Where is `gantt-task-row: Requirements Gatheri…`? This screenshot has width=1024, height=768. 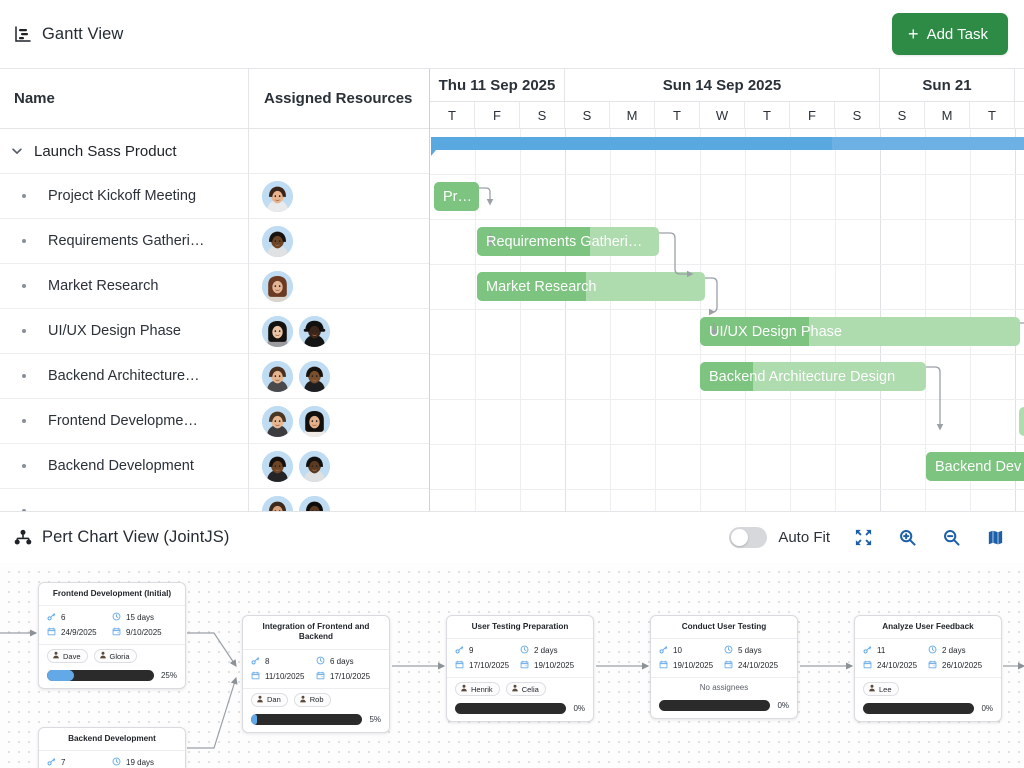 gantt-task-row: Requirements Gatheri… is located at coordinates (124, 241).